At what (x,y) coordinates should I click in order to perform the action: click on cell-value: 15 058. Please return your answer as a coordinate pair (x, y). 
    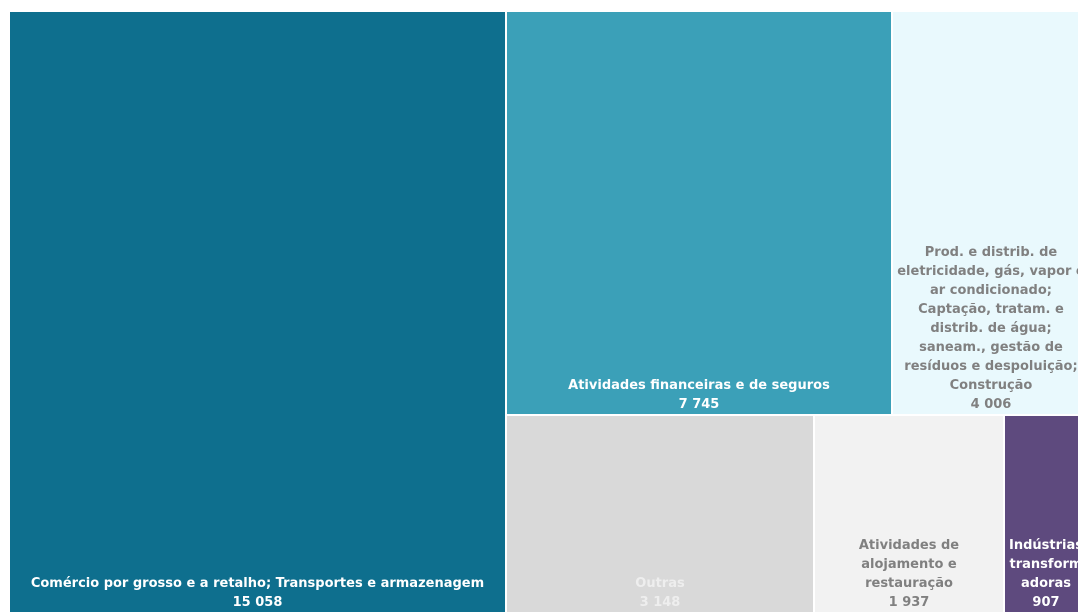
    Looking at the image, I should click on (257, 602).